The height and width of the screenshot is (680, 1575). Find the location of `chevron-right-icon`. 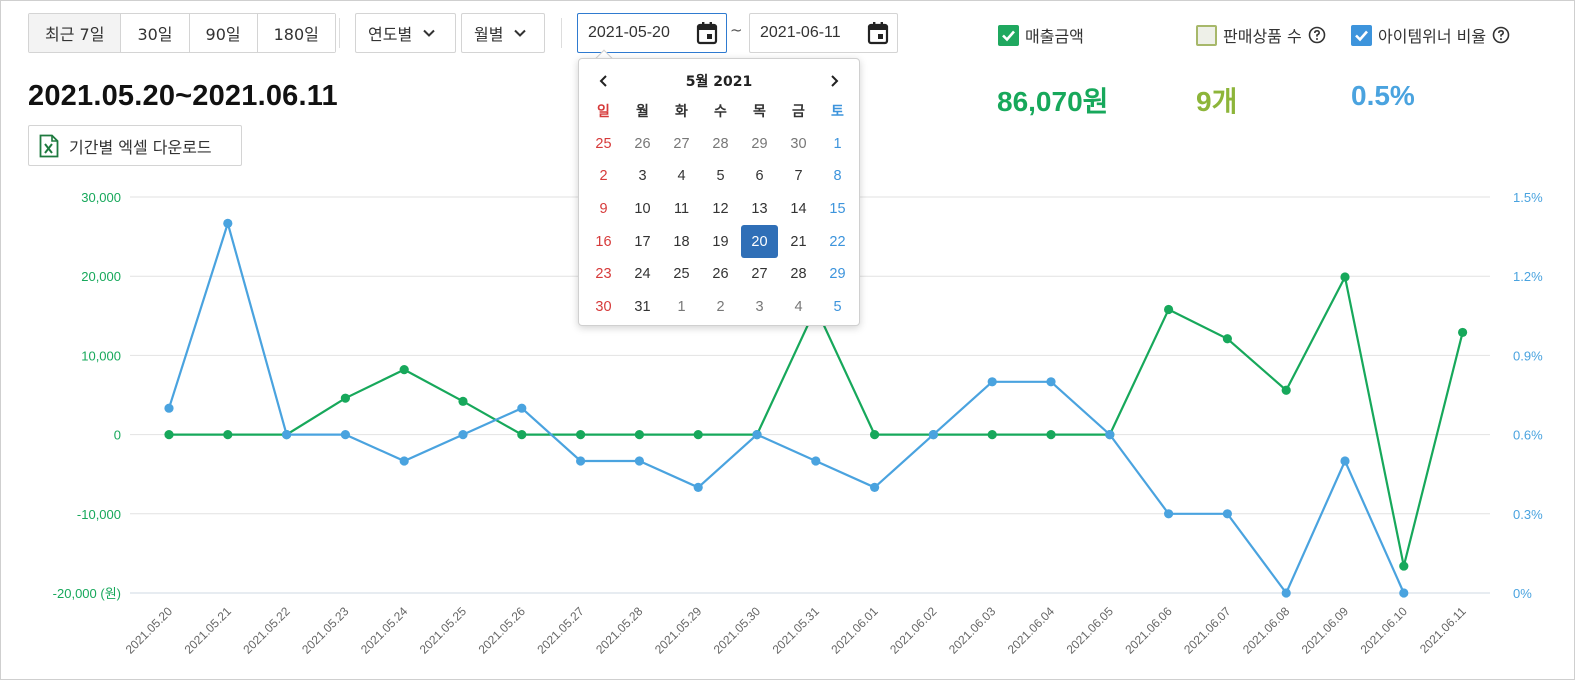

chevron-right-icon is located at coordinates (834, 81).